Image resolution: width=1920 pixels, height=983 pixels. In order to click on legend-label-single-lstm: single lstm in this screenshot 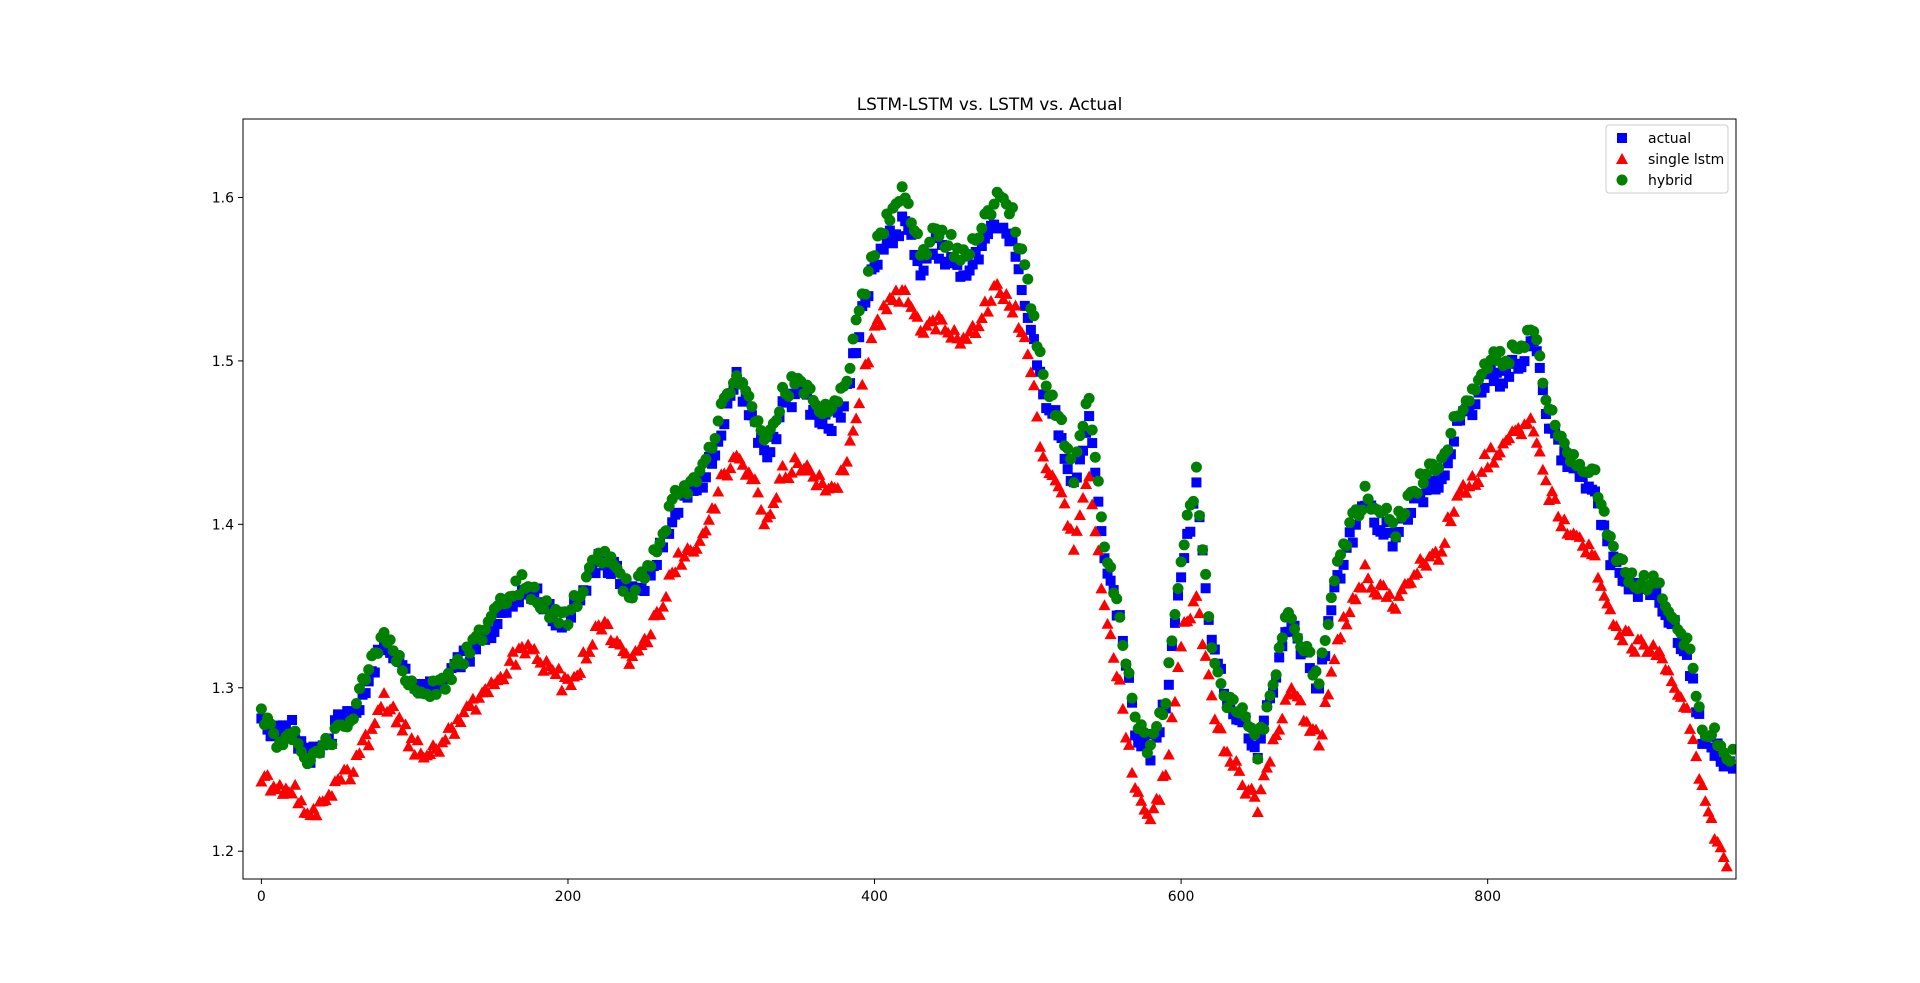, I will do `click(1686, 160)`.